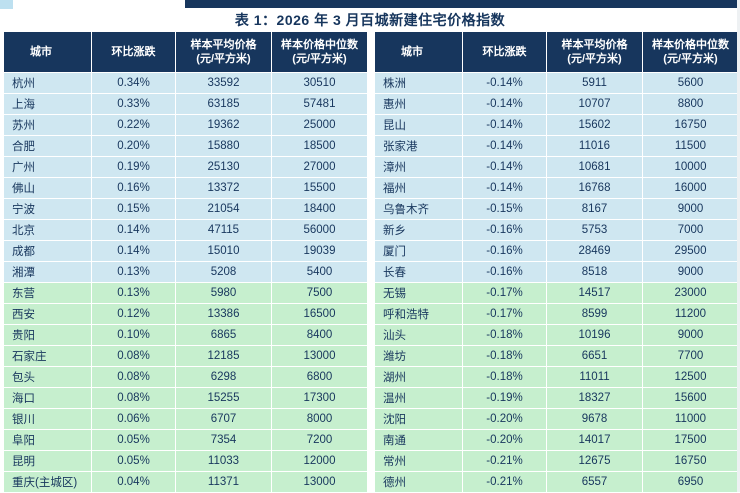 The image size is (740, 493). Describe the element at coordinates (319, 335) in the screenshot. I see `median-price-cell: 8400` at that location.